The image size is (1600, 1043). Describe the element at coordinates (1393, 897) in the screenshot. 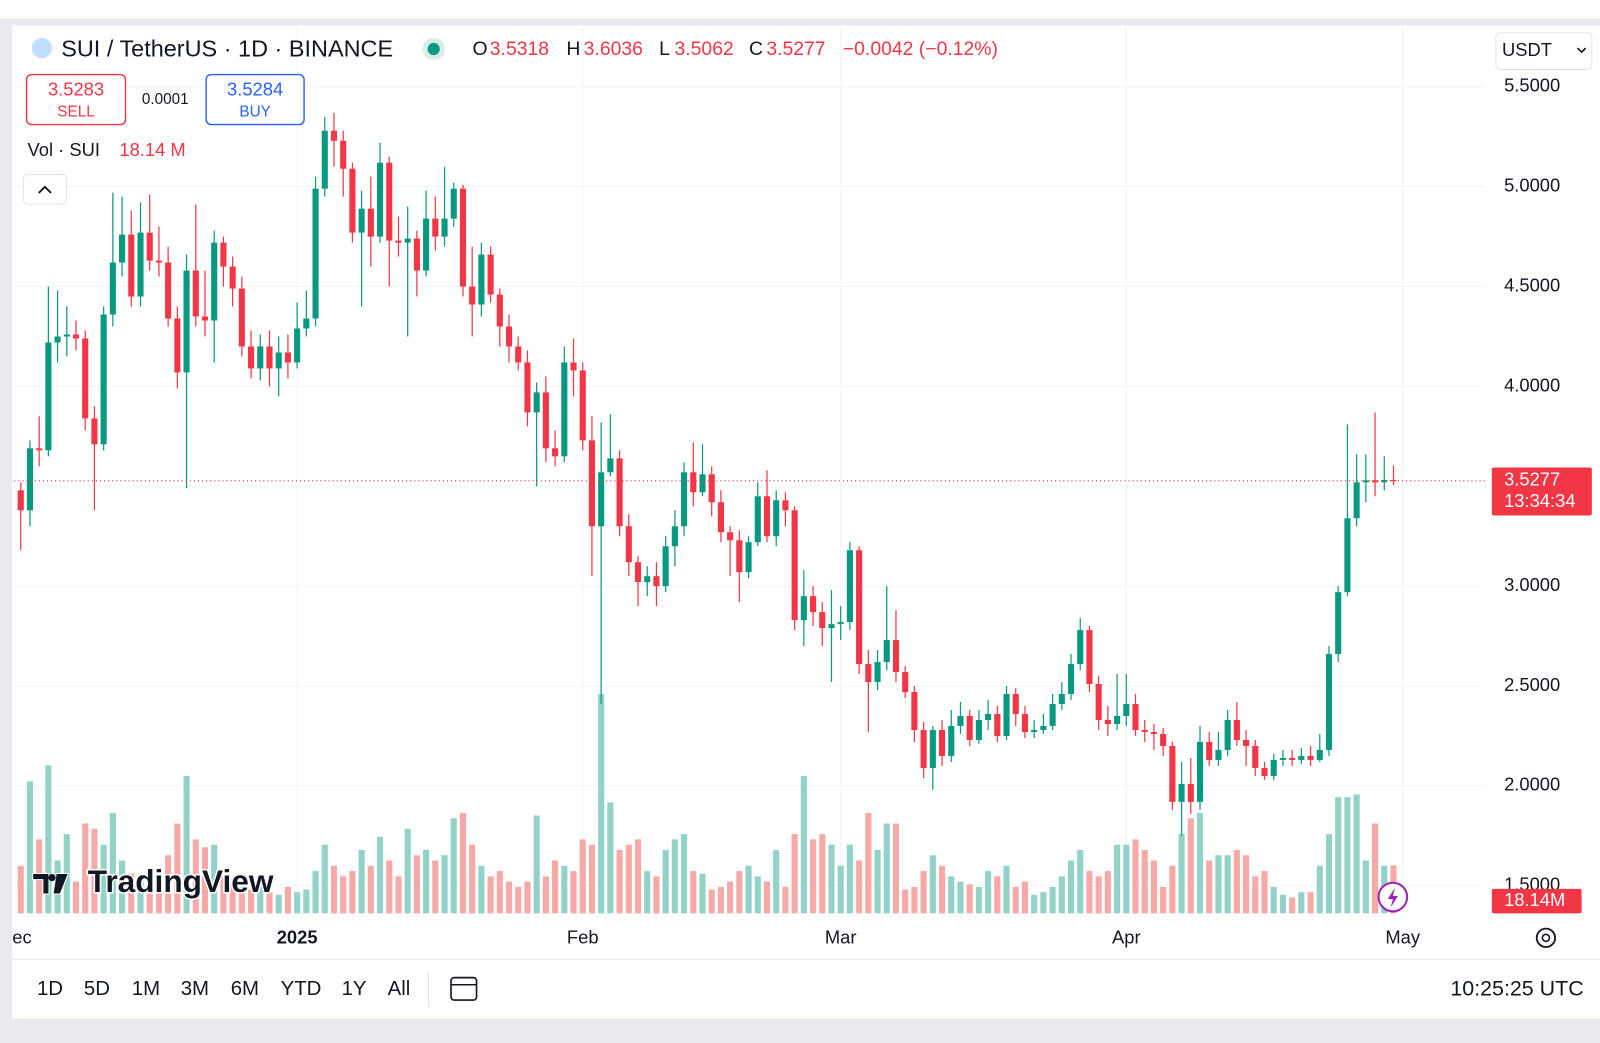

I see `lightning-button` at that location.